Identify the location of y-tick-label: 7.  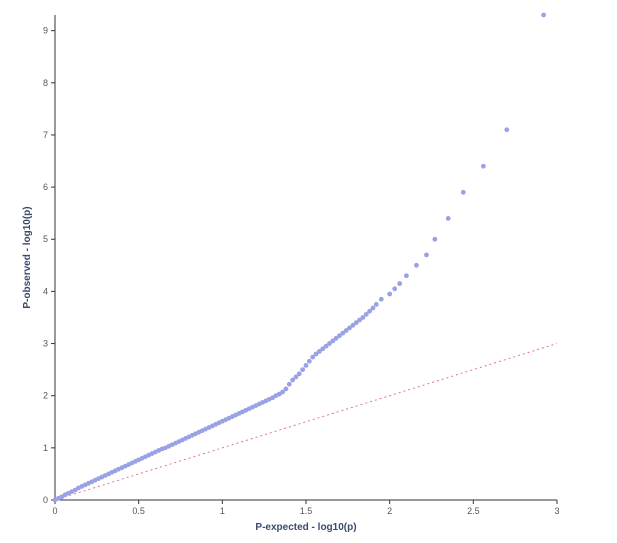
(45, 135).